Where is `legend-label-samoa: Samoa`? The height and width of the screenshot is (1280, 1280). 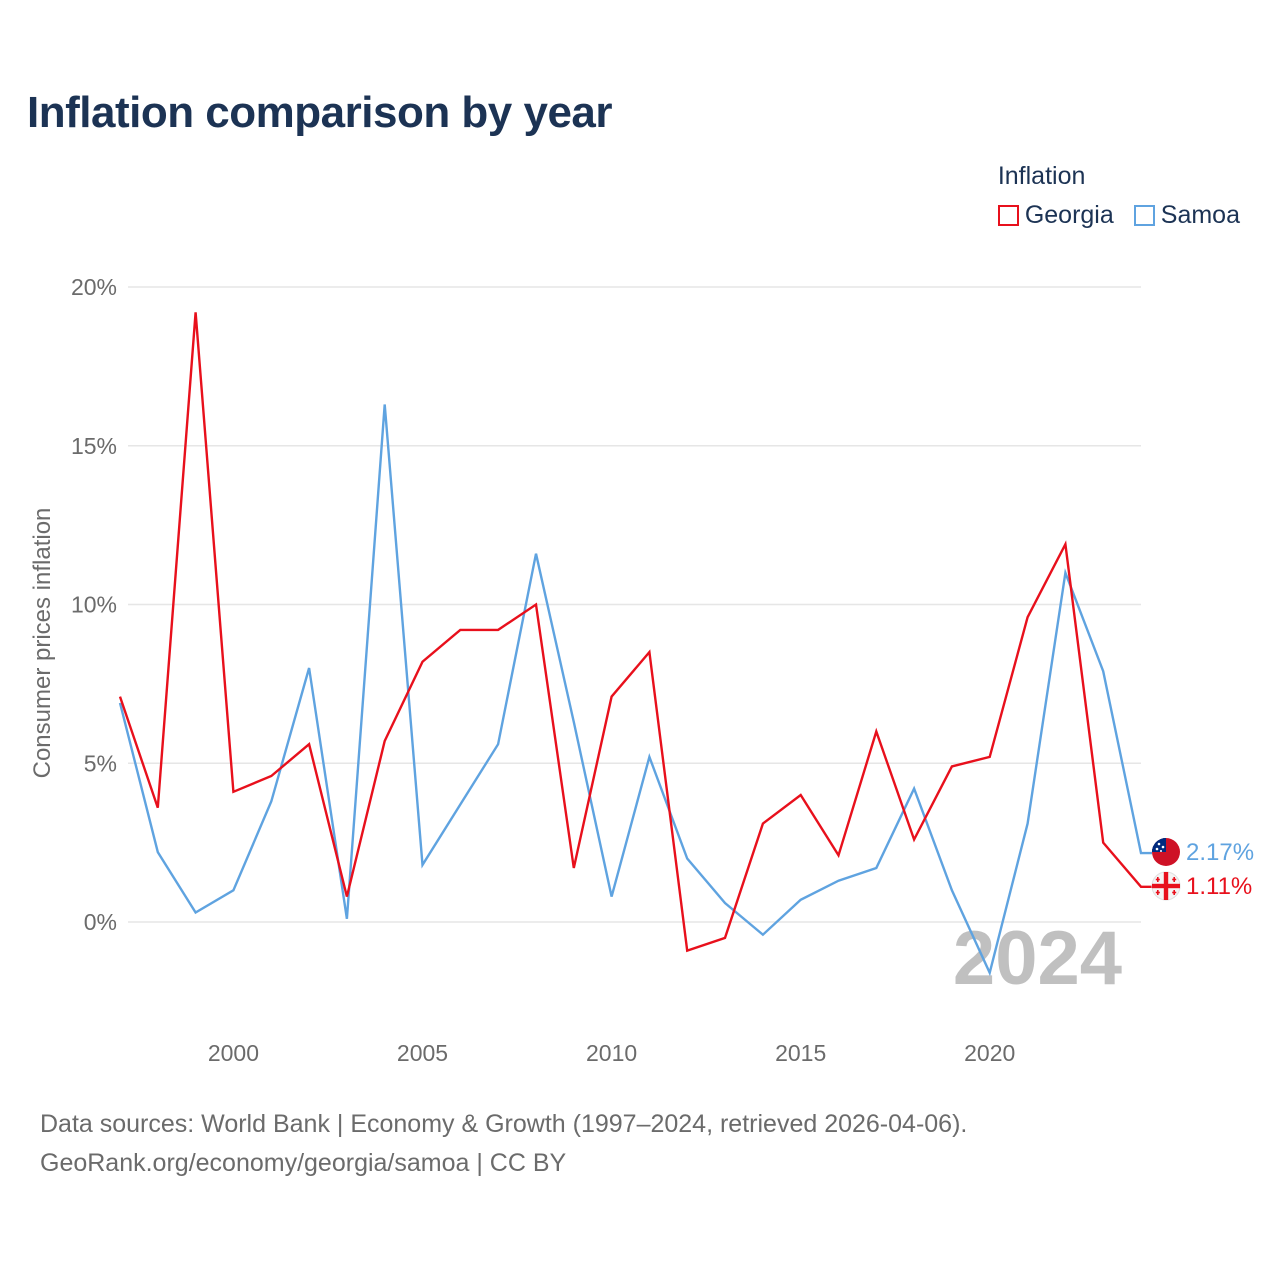
legend-label-samoa: Samoa is located at coordinates (1200, 215).